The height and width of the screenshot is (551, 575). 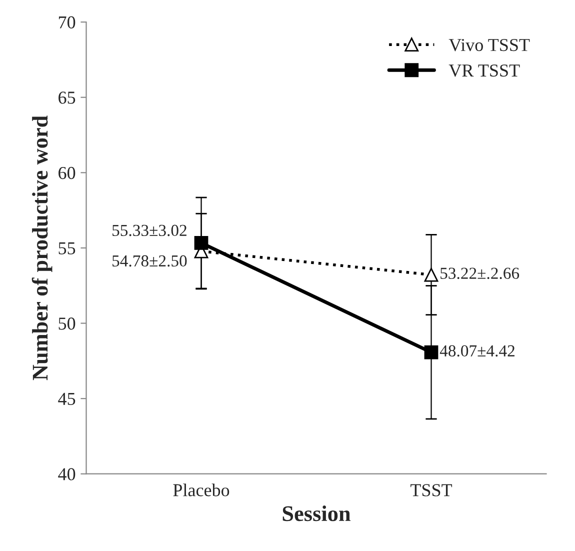 What do you see at coordinates (489, 45) in the screenshot?
I see `legend-label: Vivo TSST` at bounding box center [489, 45].